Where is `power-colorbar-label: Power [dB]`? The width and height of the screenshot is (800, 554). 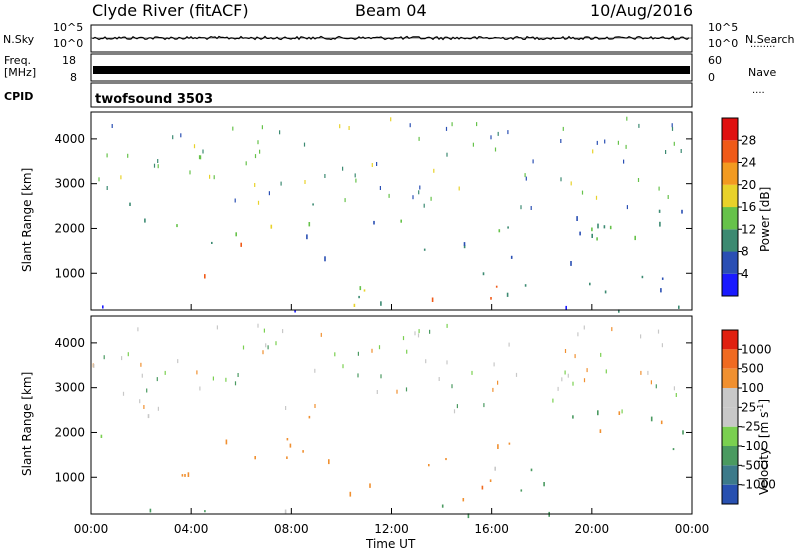
power-colorbar-label: Power [dB] is located at coordinates (765, 219).